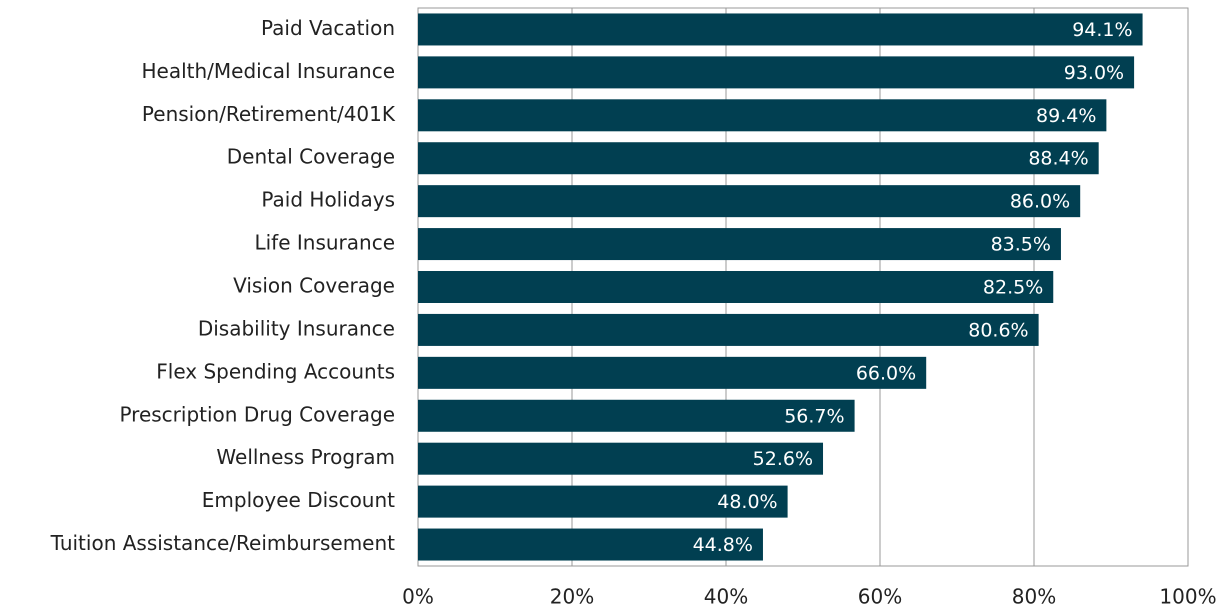  What do you see at coordinates (1102, 30) in the screenshot?
I see `value-label: 94.1%` at bounding box center [1102, 30].